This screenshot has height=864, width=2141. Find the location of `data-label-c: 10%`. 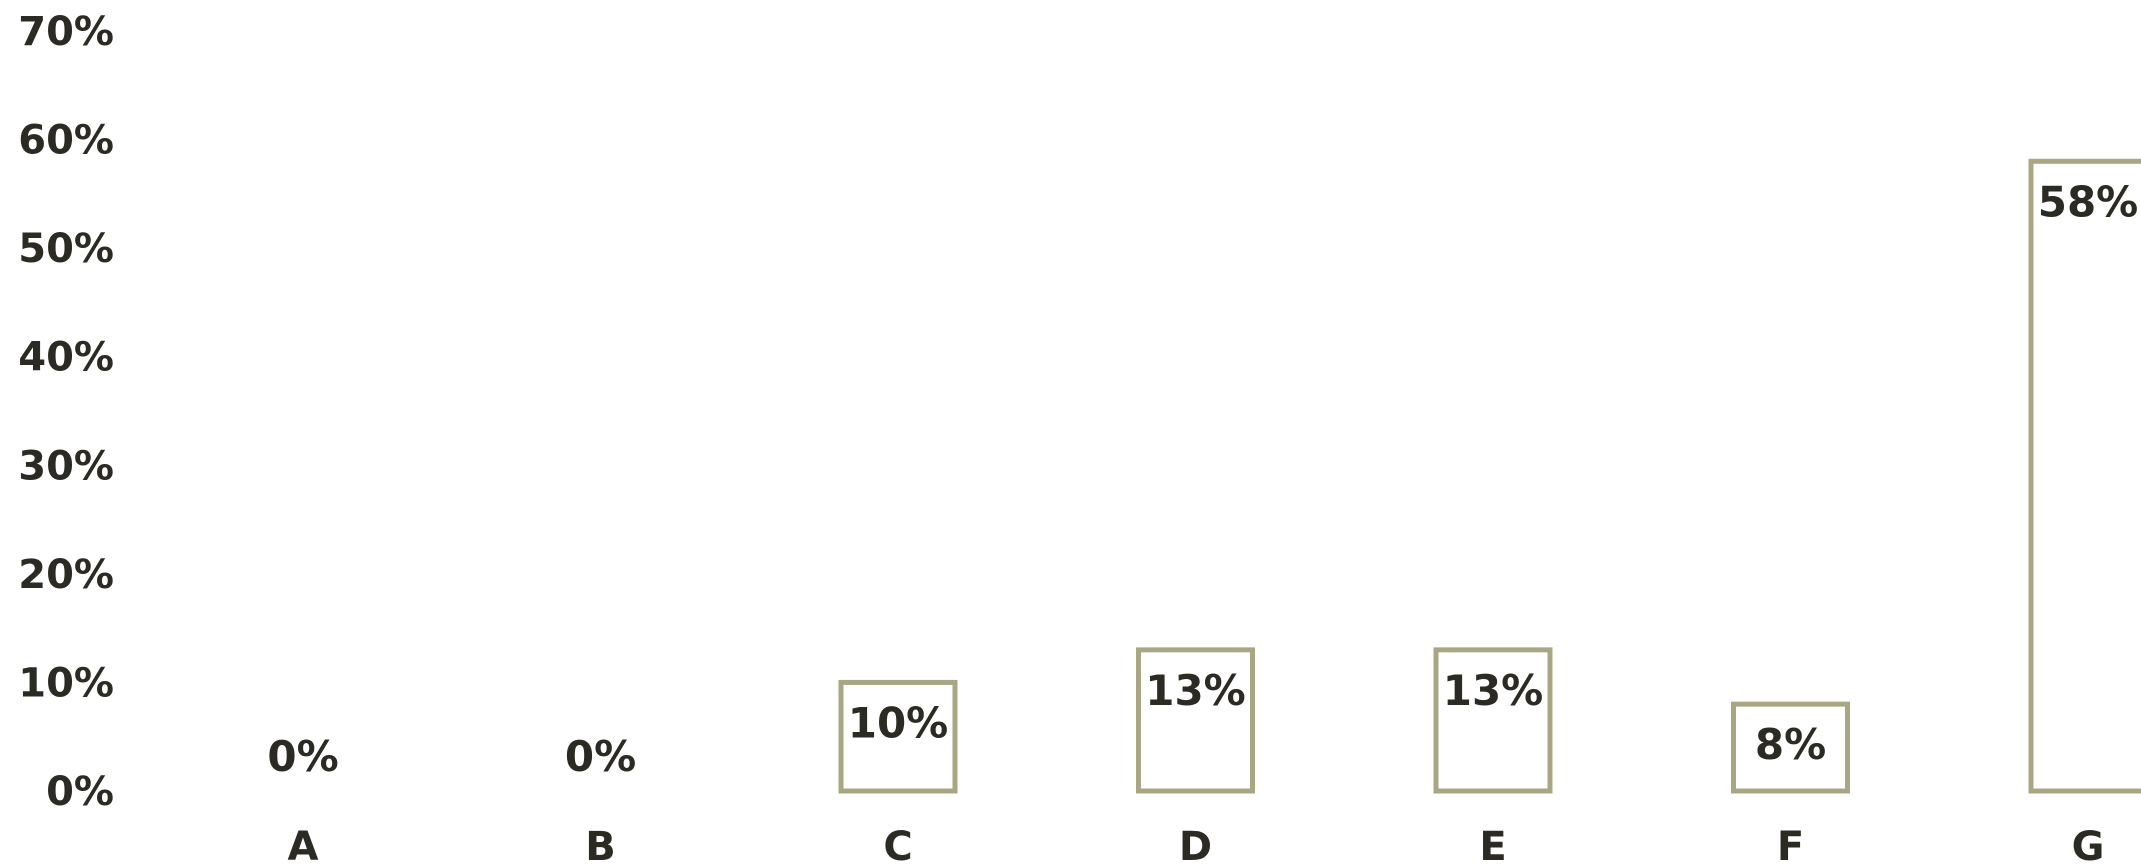

data-label-c: 10% is located at coordinates (898, 722).